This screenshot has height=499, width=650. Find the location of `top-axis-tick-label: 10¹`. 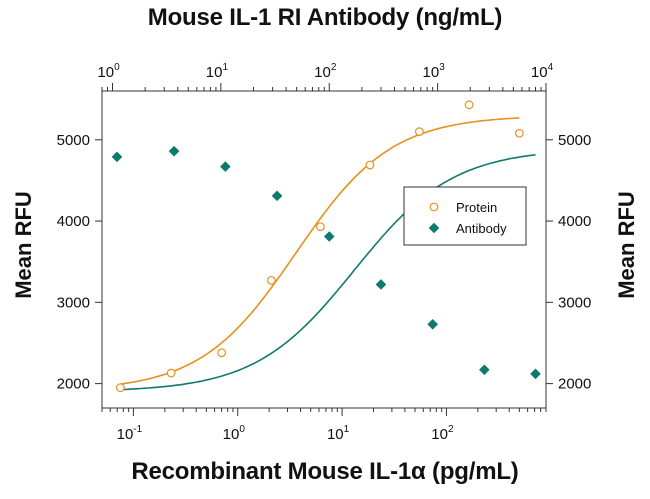

top-axis-tick-label: 10¹ is located at coordinates (217, 71).